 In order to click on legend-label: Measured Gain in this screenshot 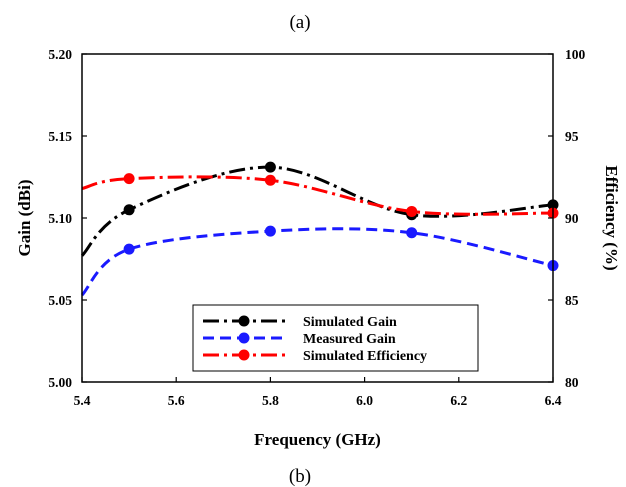, I will do `click(349, 339)`.